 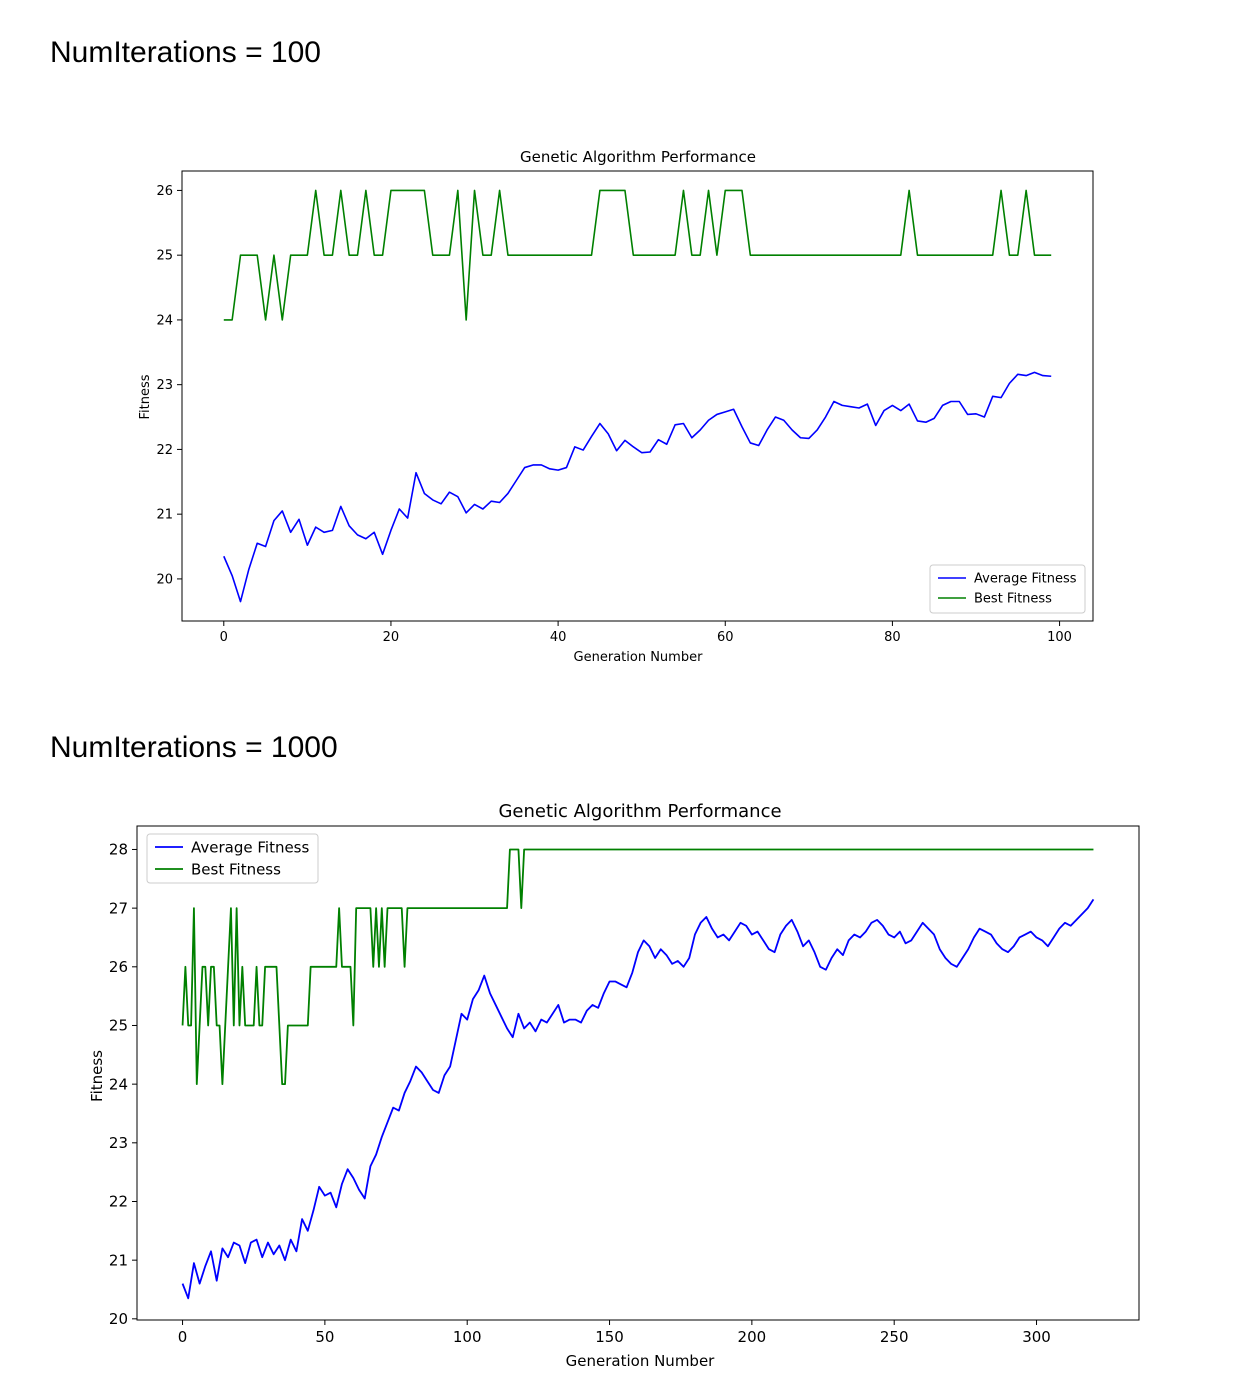 I want to click on x-tick-label: 80, so click(x=892, y=637).